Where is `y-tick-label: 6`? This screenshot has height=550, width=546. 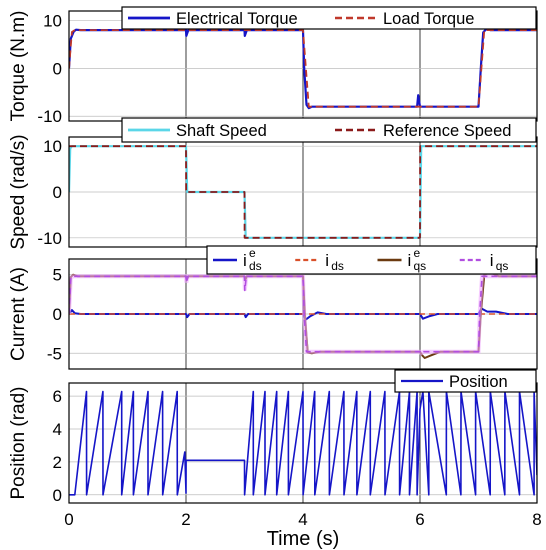 y-tick-label: 6 is located at coordinates (57, 396).